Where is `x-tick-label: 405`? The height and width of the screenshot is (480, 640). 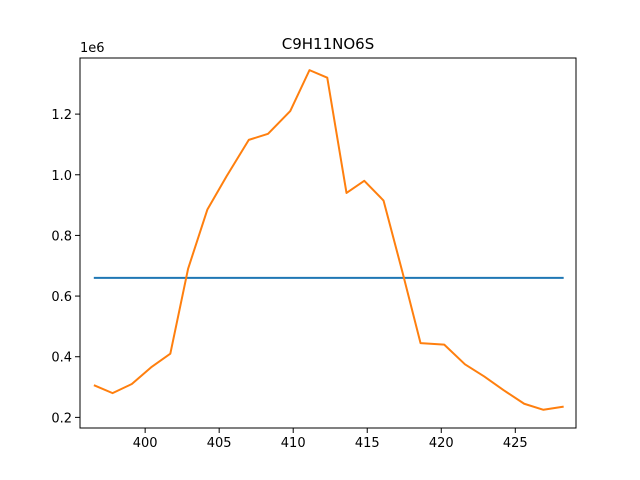 x-tick-label: 405 is located at coordinates (219, 443).